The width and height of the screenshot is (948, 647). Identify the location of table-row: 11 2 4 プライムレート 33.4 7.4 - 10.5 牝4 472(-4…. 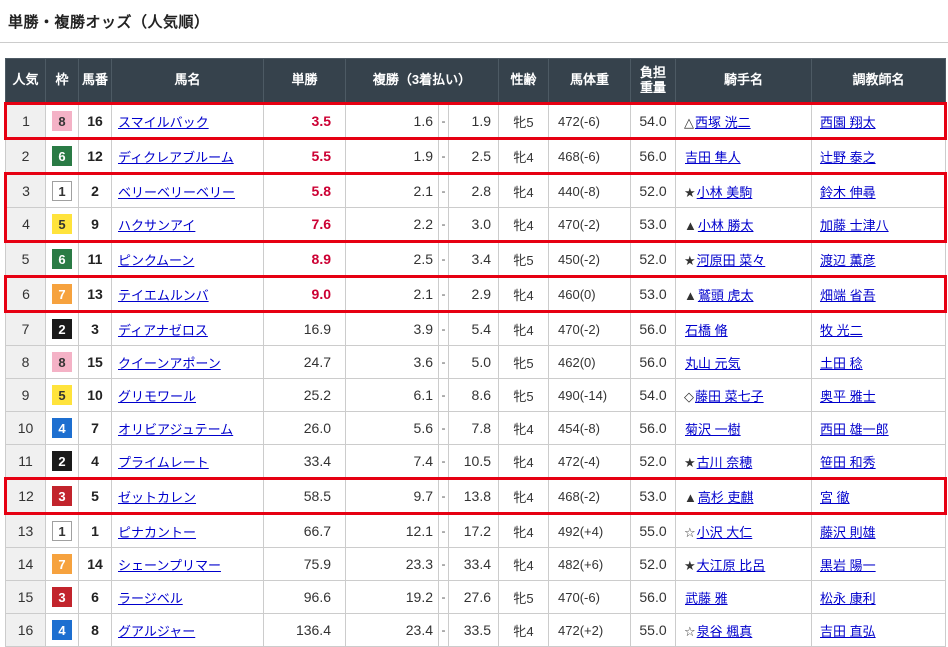
(475, 461).